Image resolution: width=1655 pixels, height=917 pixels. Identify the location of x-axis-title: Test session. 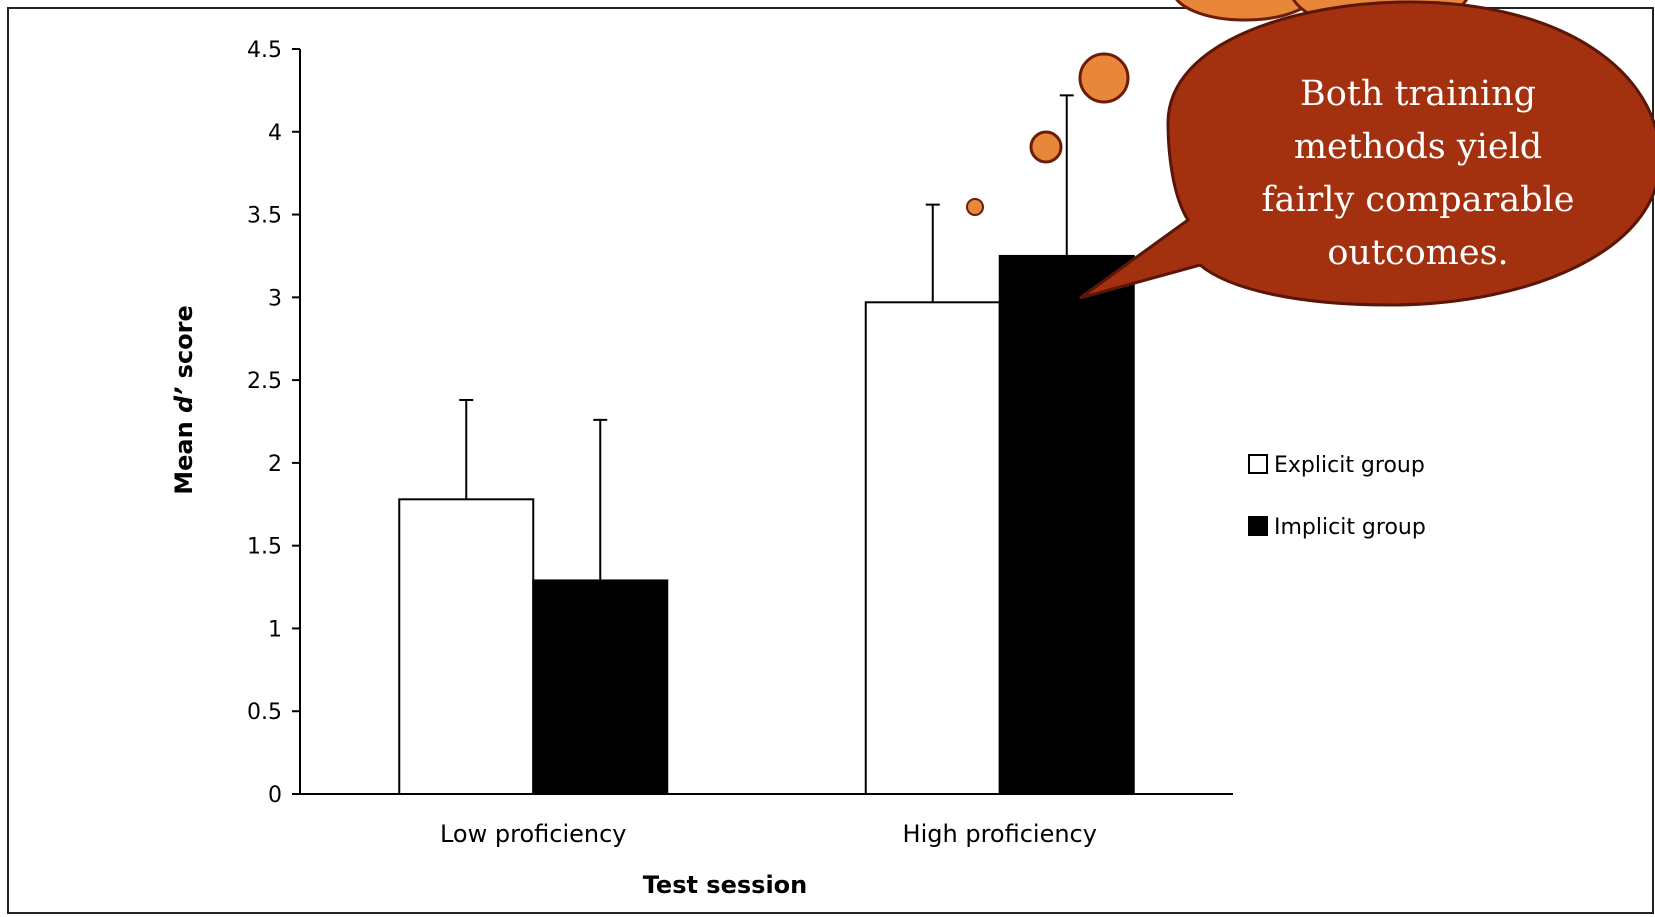
(725, 885).